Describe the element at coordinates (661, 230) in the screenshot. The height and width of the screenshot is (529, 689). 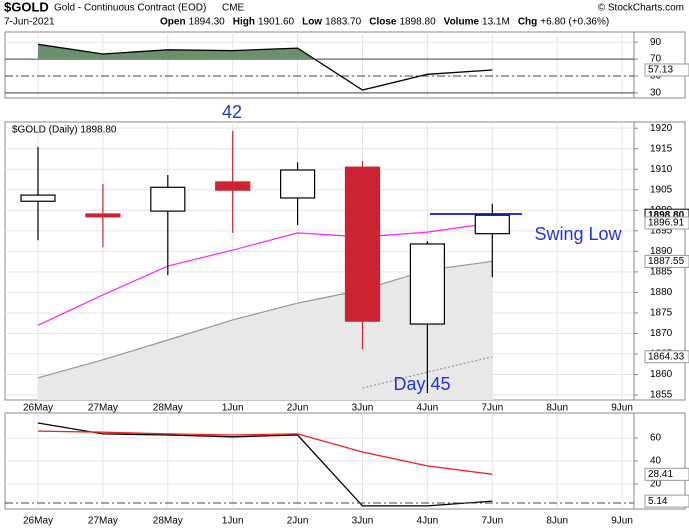
I see `y-tick-label: 1895` at that location.